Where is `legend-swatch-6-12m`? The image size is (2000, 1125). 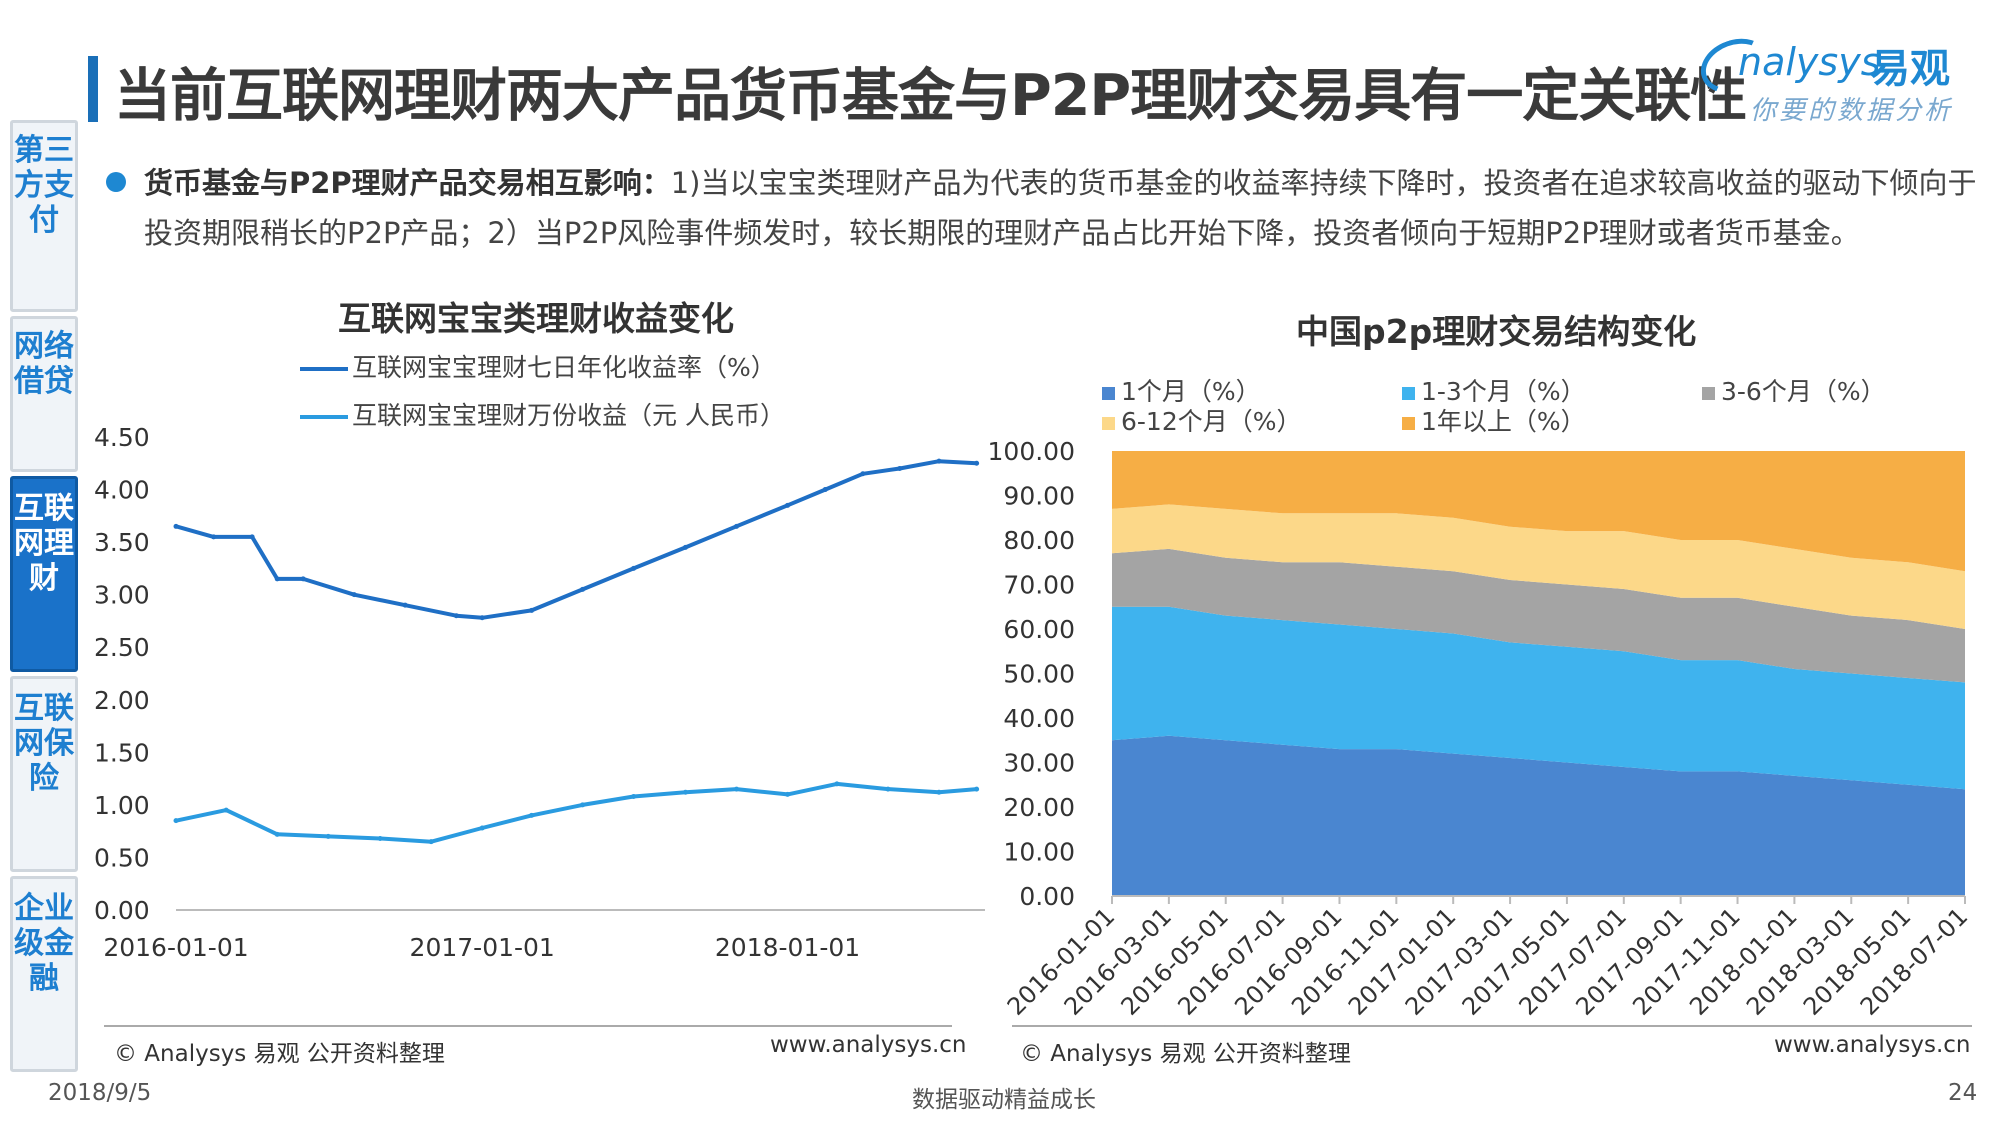
legend-swatch-6-12m is located at coordinates (1108, 423).